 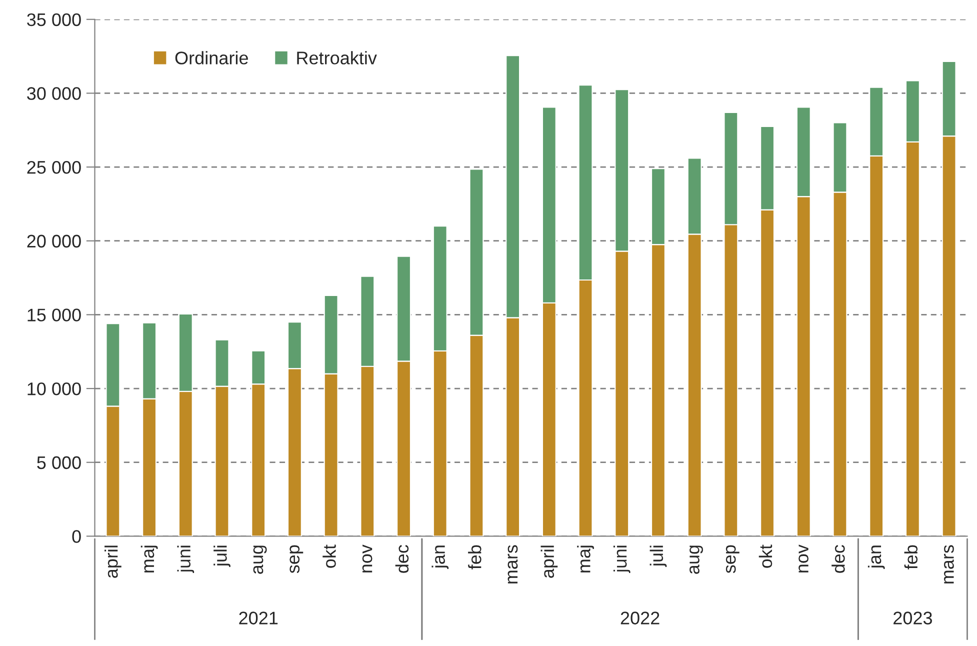 What do you see at coordinates (337, 57) in the screenshot?
I see `legend-label: Retroaktiv` at bounding box center [337, 57].